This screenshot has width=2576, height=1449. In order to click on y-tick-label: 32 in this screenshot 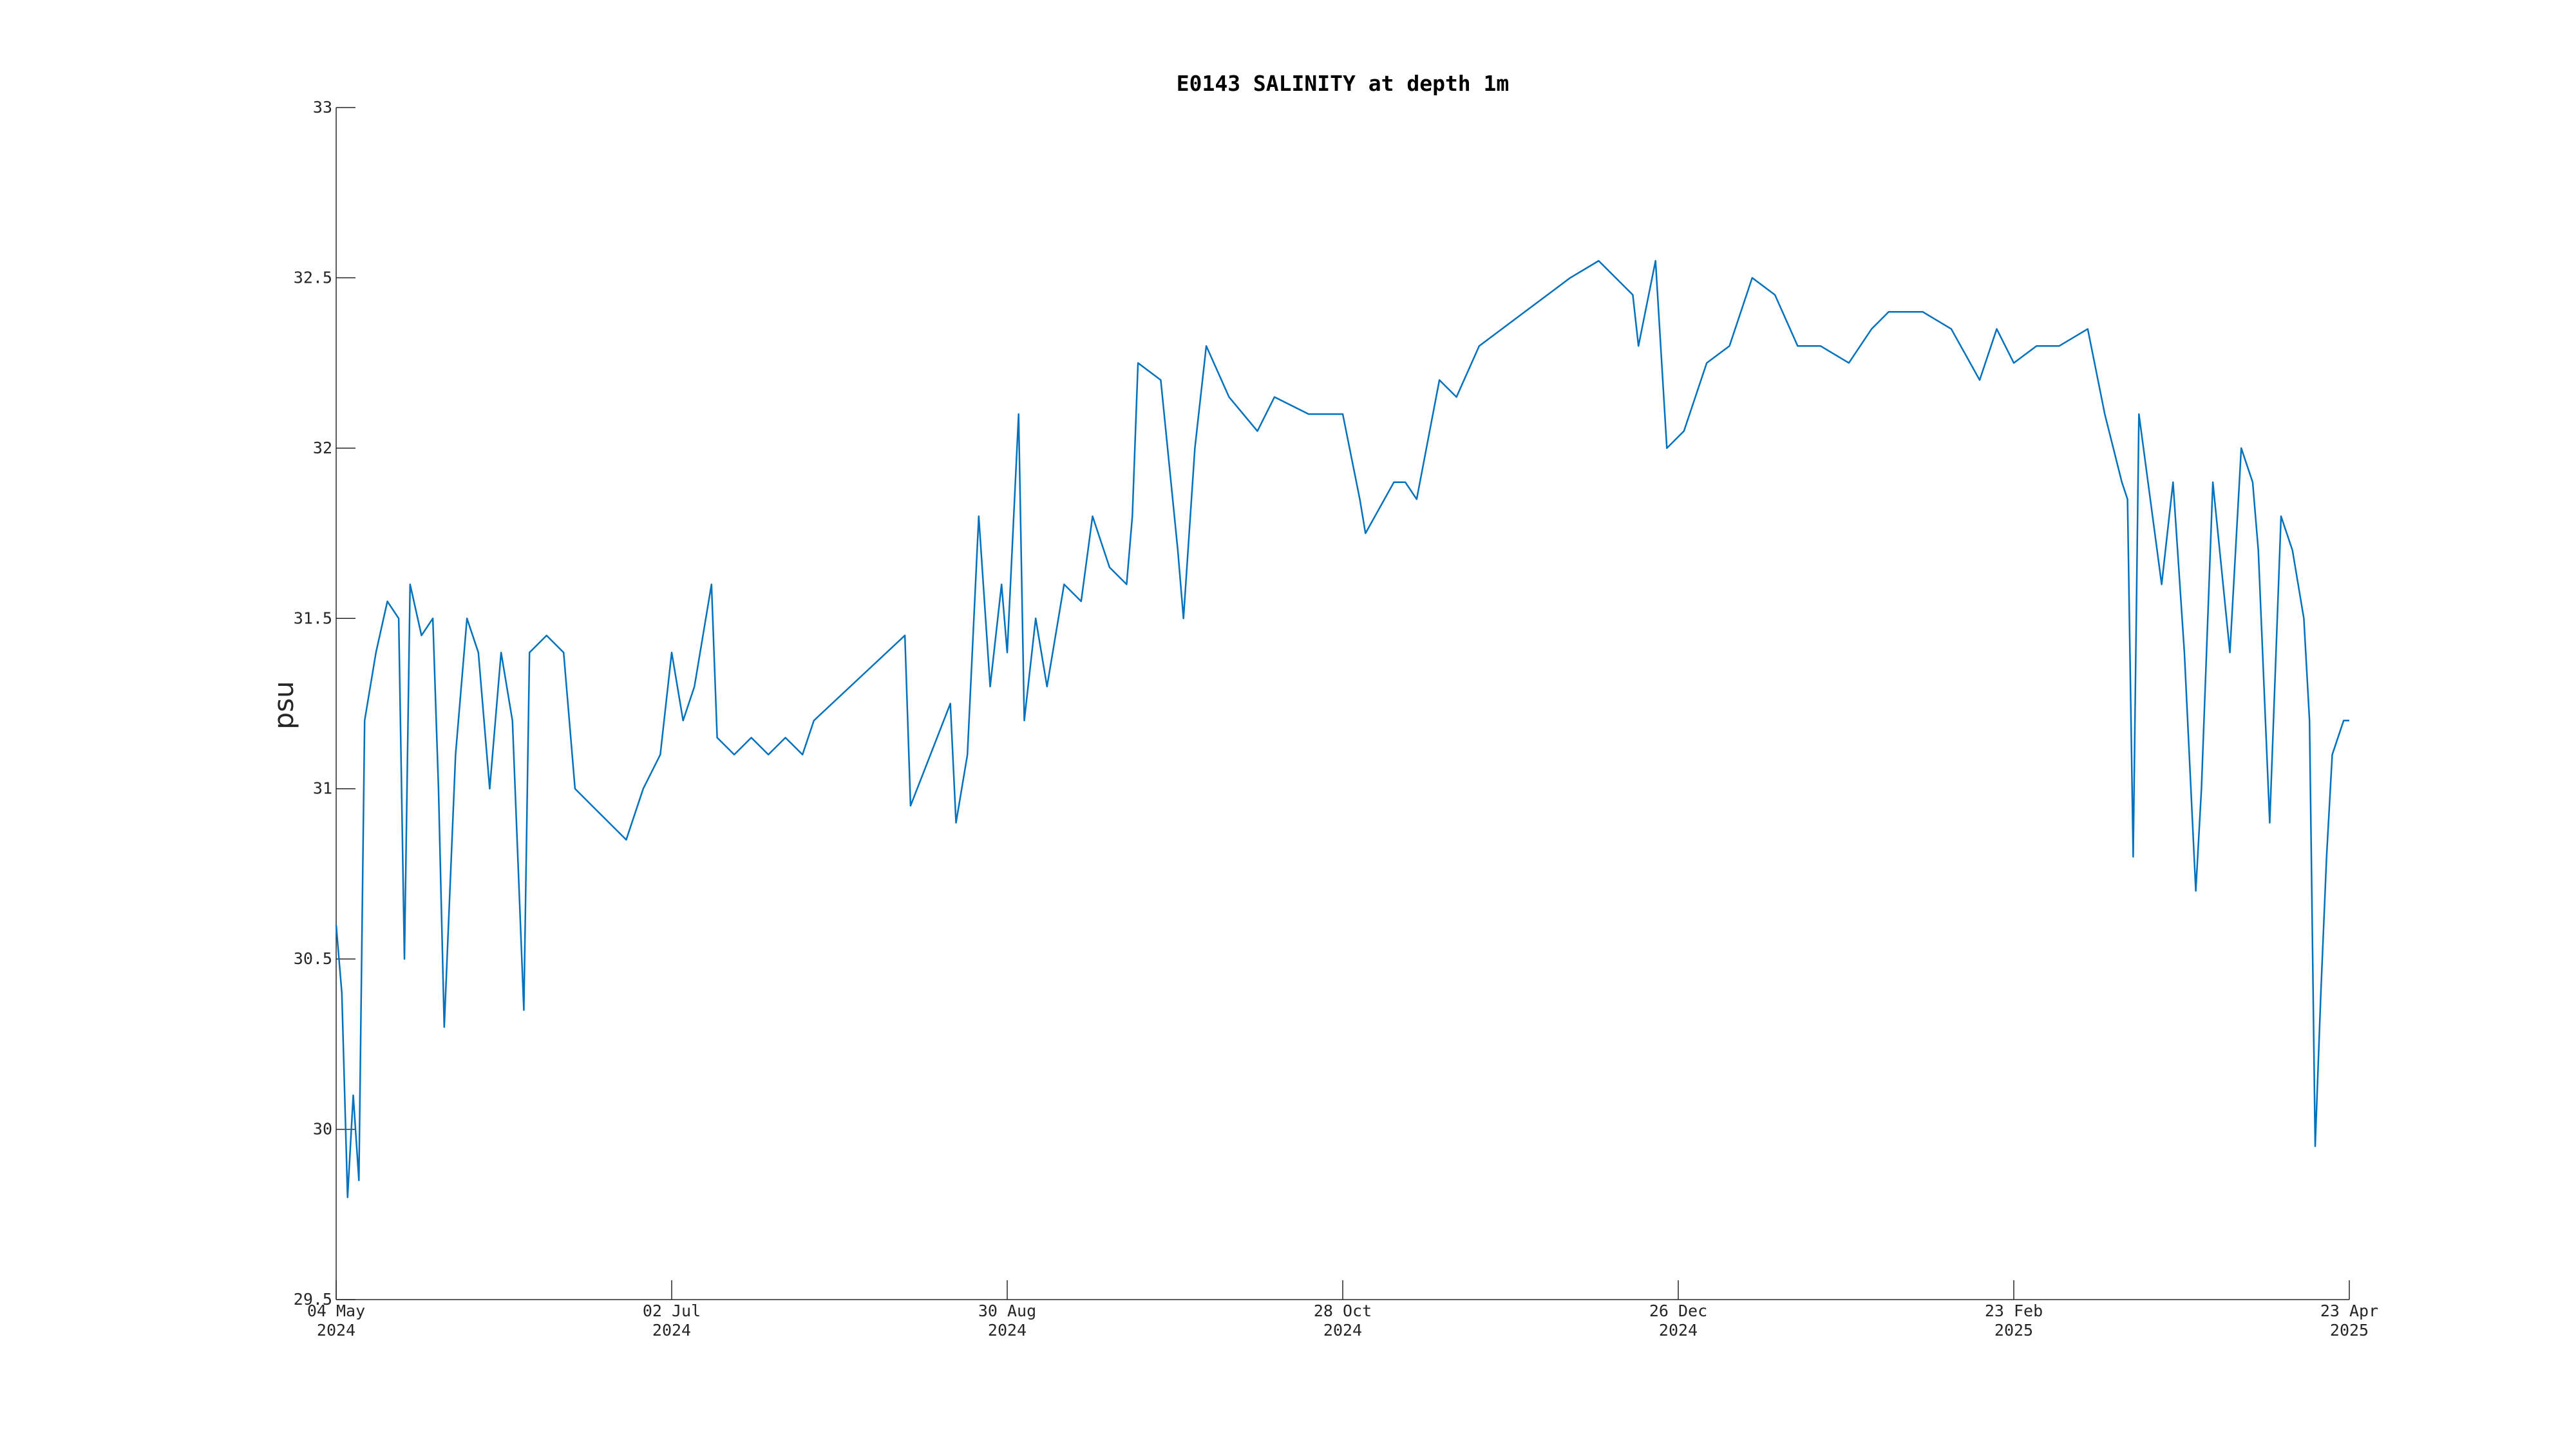, I will do `click(322, 448)`.